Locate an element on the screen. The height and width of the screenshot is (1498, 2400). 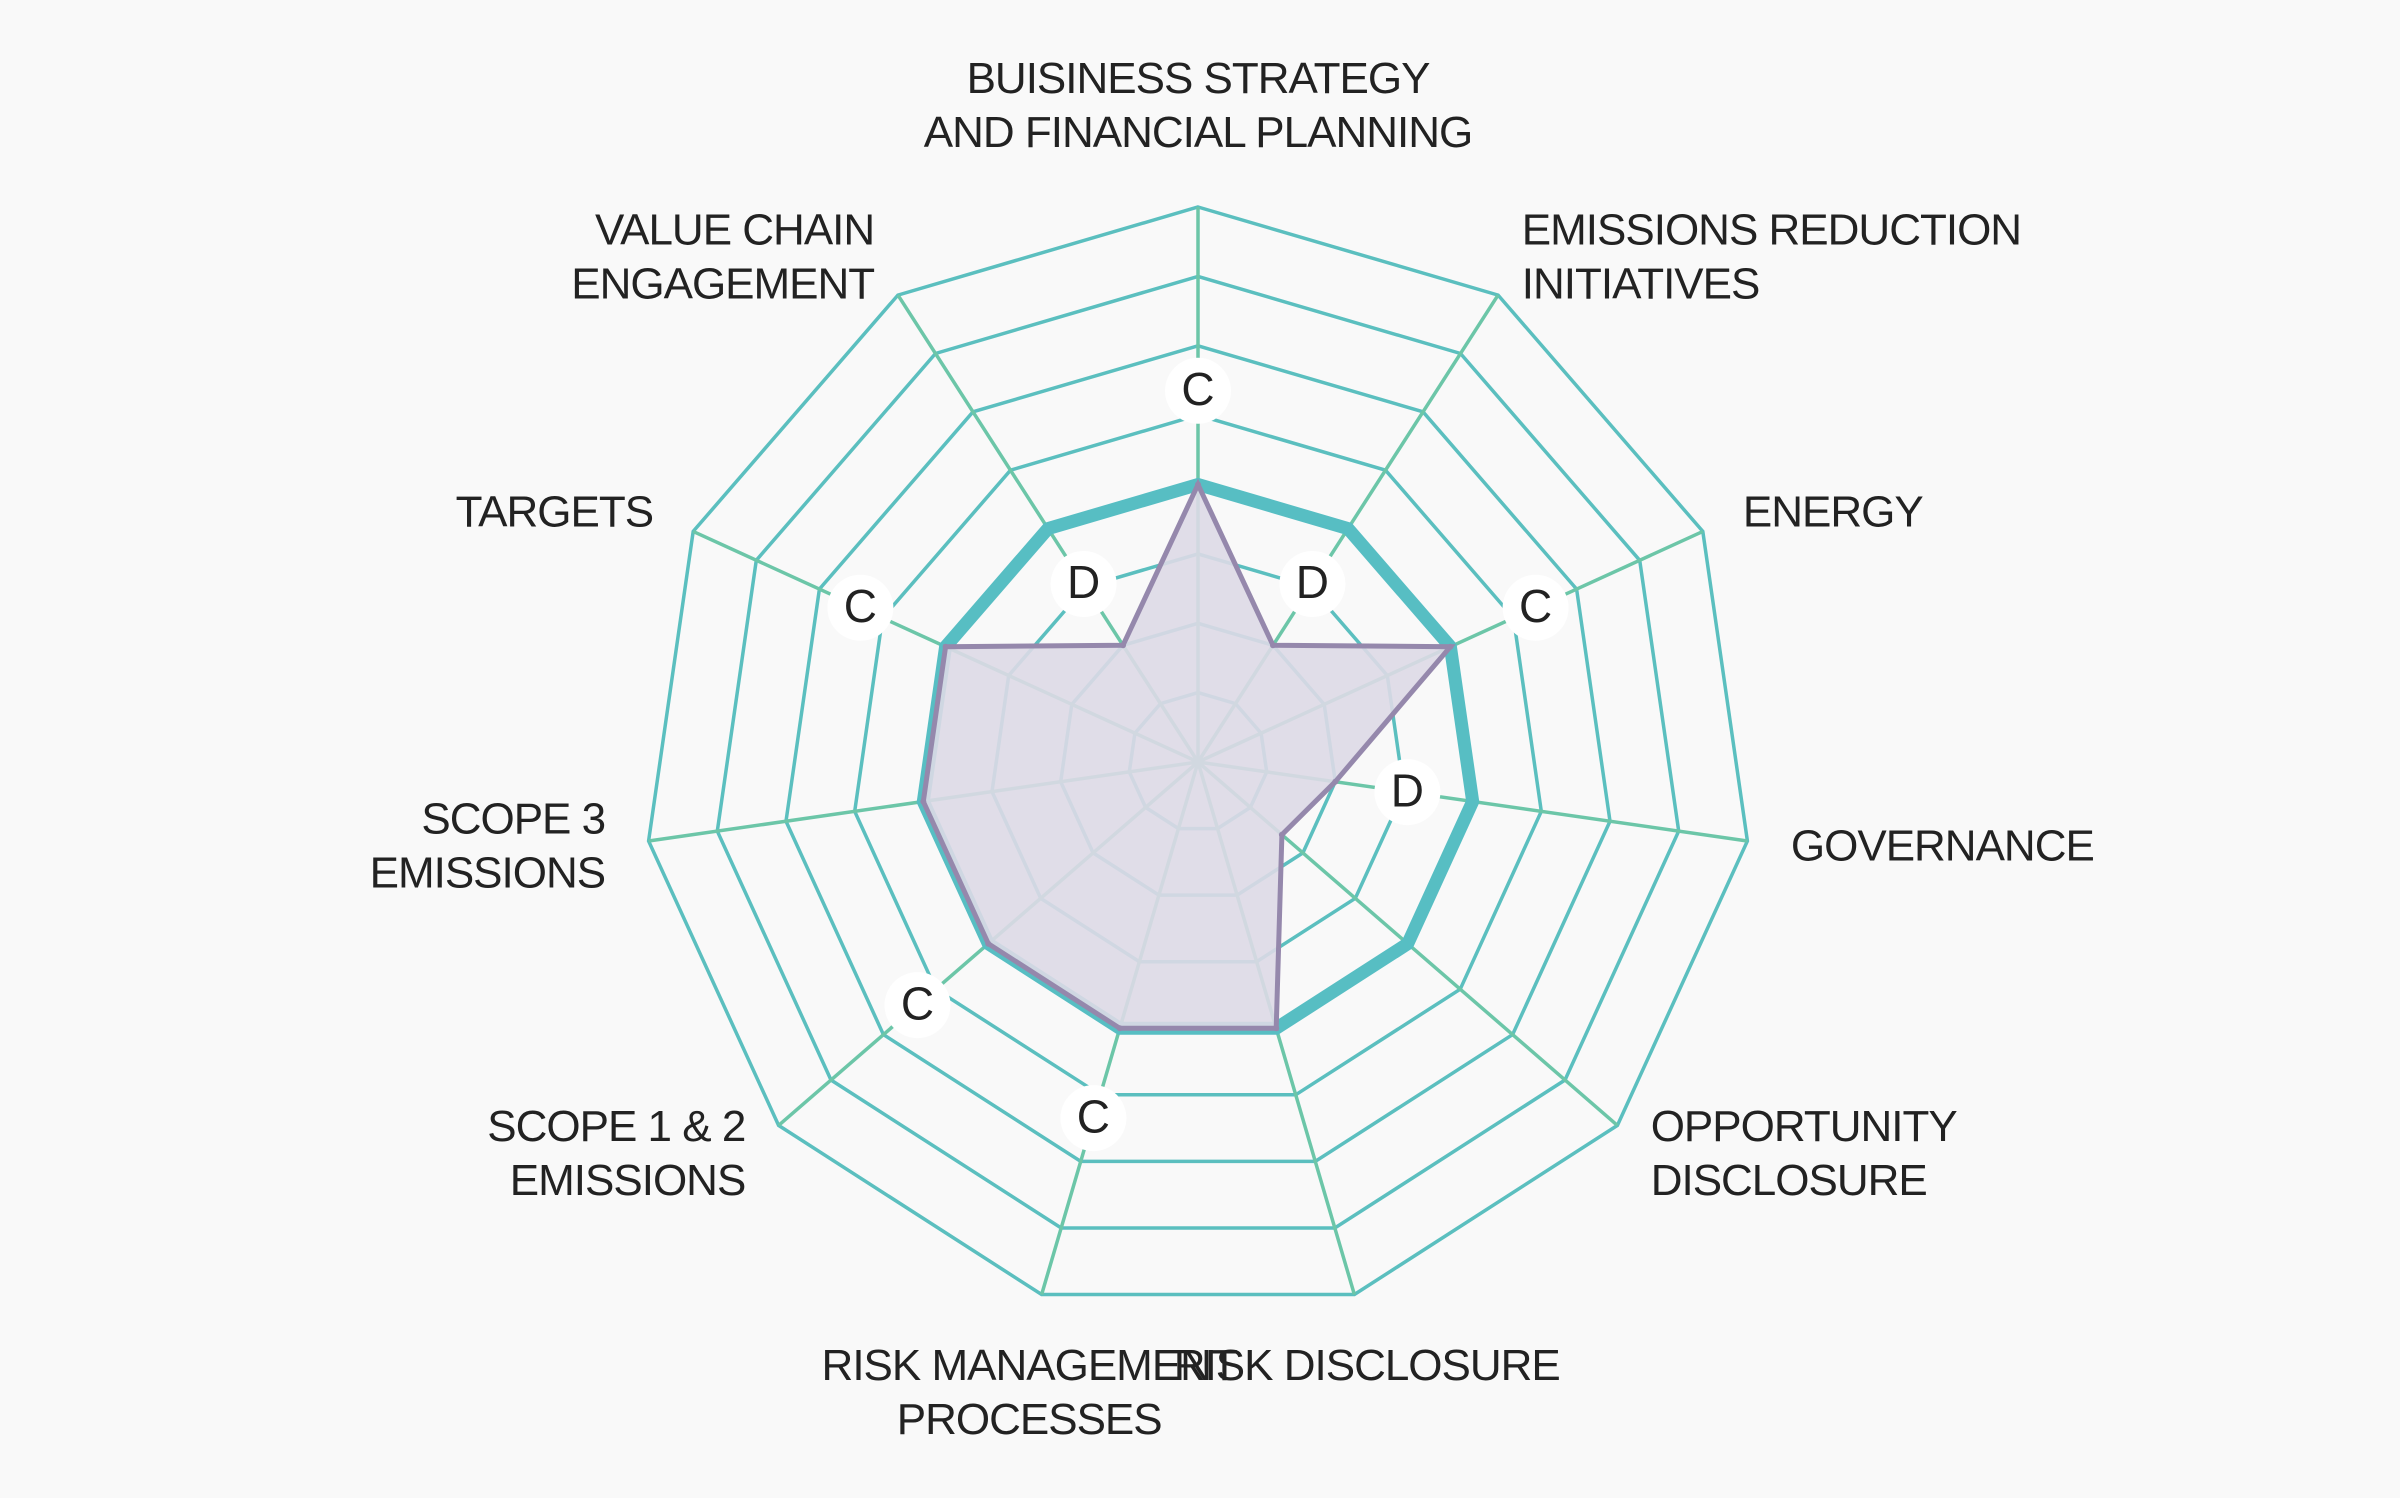
axis-label-3: GOVERNANCE is located at coordinates (1943, 846).